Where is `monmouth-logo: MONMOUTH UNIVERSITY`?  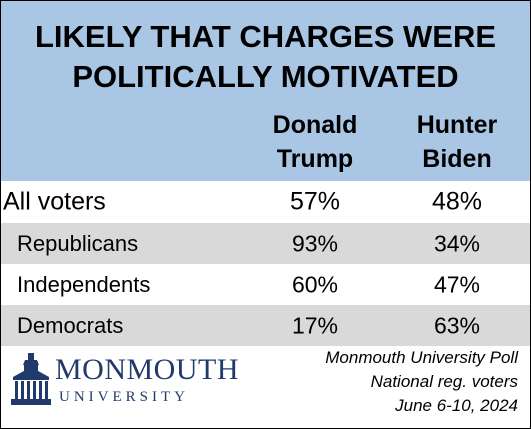 monmouth-logo: MONMOUTH UNIVERSITY is located at coordinates (131, 381).